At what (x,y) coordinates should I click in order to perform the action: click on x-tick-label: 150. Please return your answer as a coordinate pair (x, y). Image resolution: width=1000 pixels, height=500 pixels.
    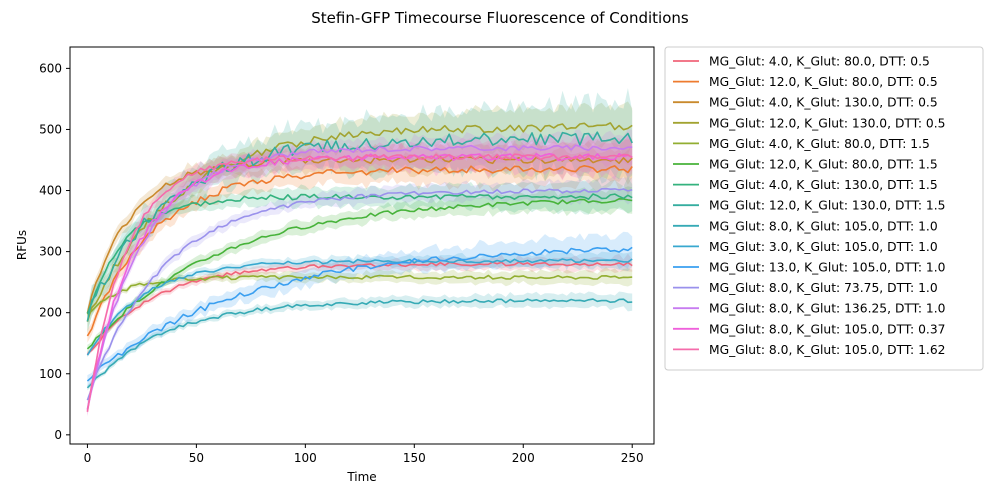
    Looking at the image, I should click on (414, 458).